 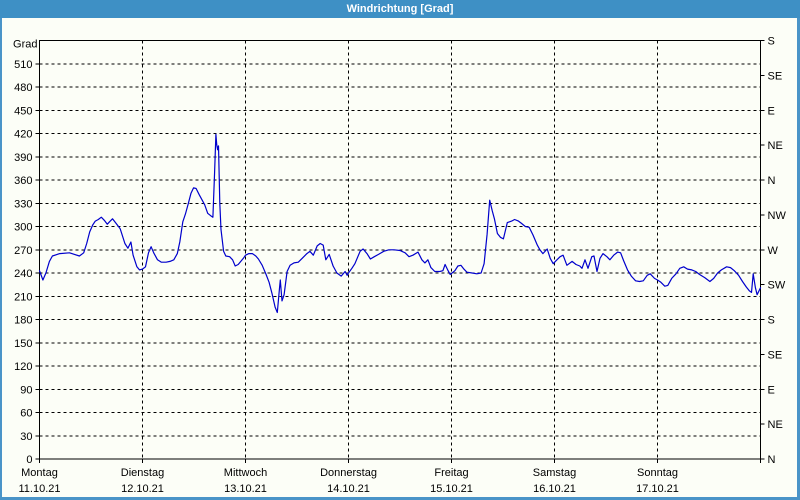 I want to click on compass-axis-label: NW, so click(x=777, y=216).